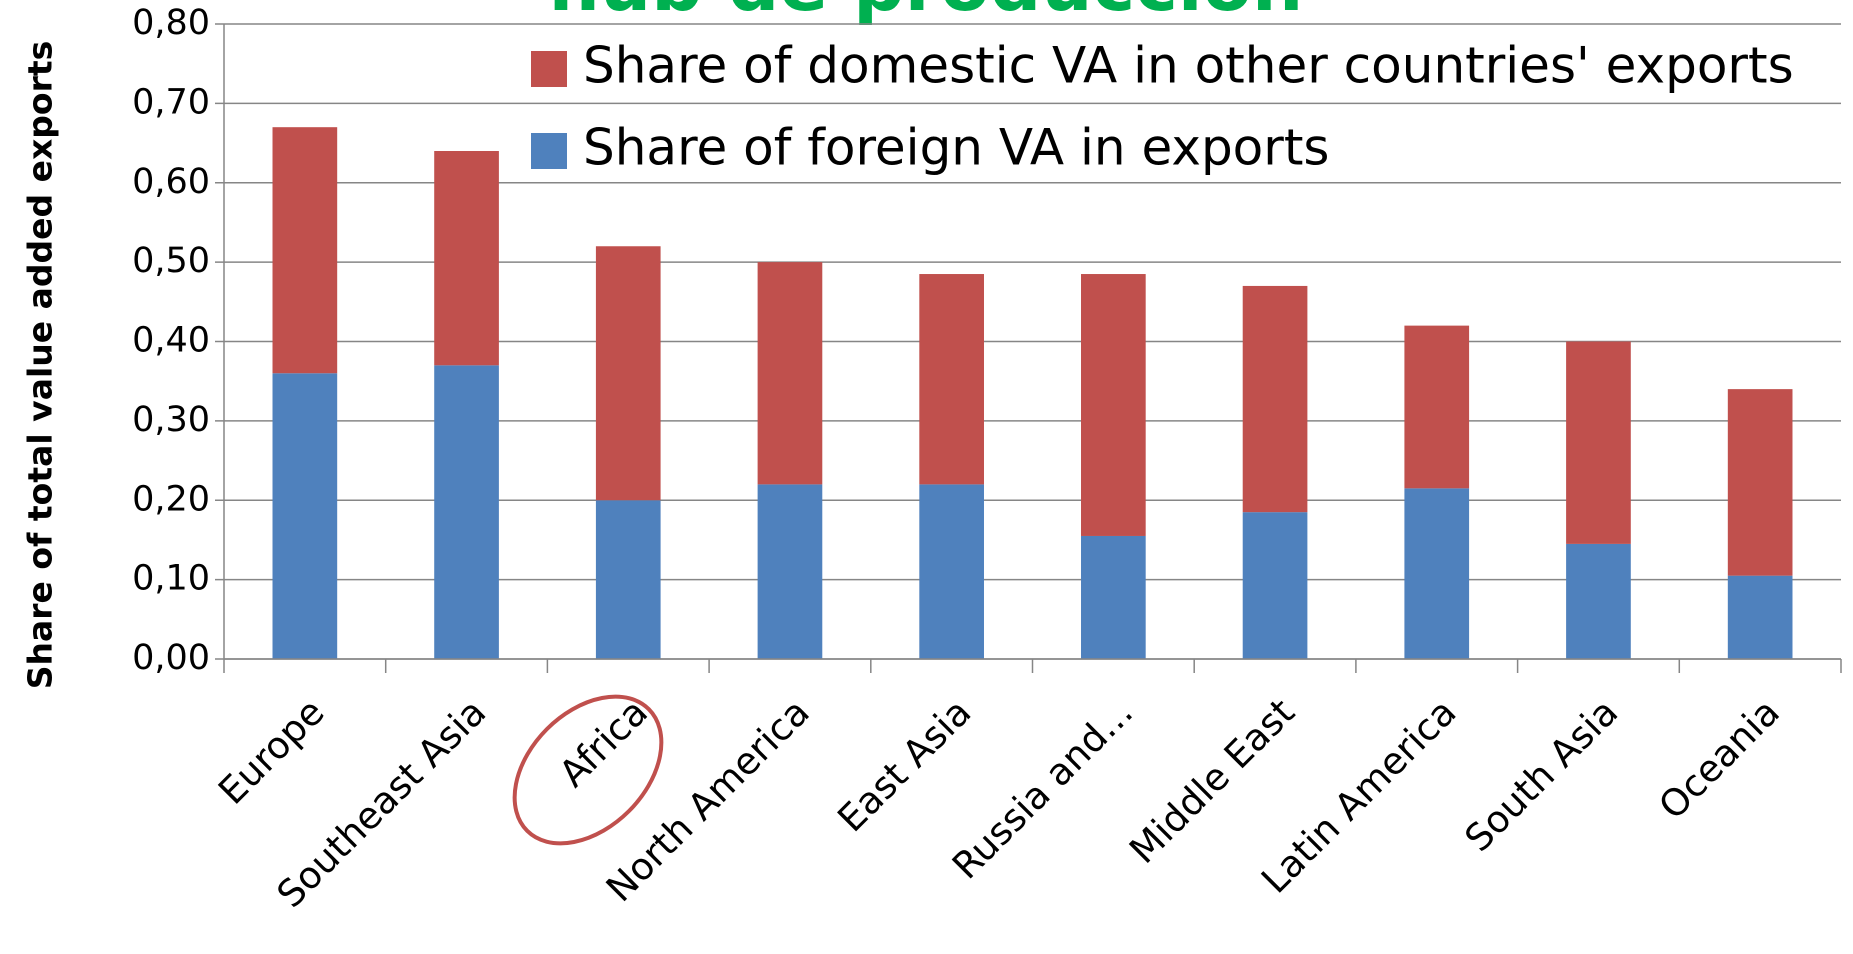 This screenshot has height=954, width=1853. I want to click on x-tick-label: Europe, so click(271, 751).